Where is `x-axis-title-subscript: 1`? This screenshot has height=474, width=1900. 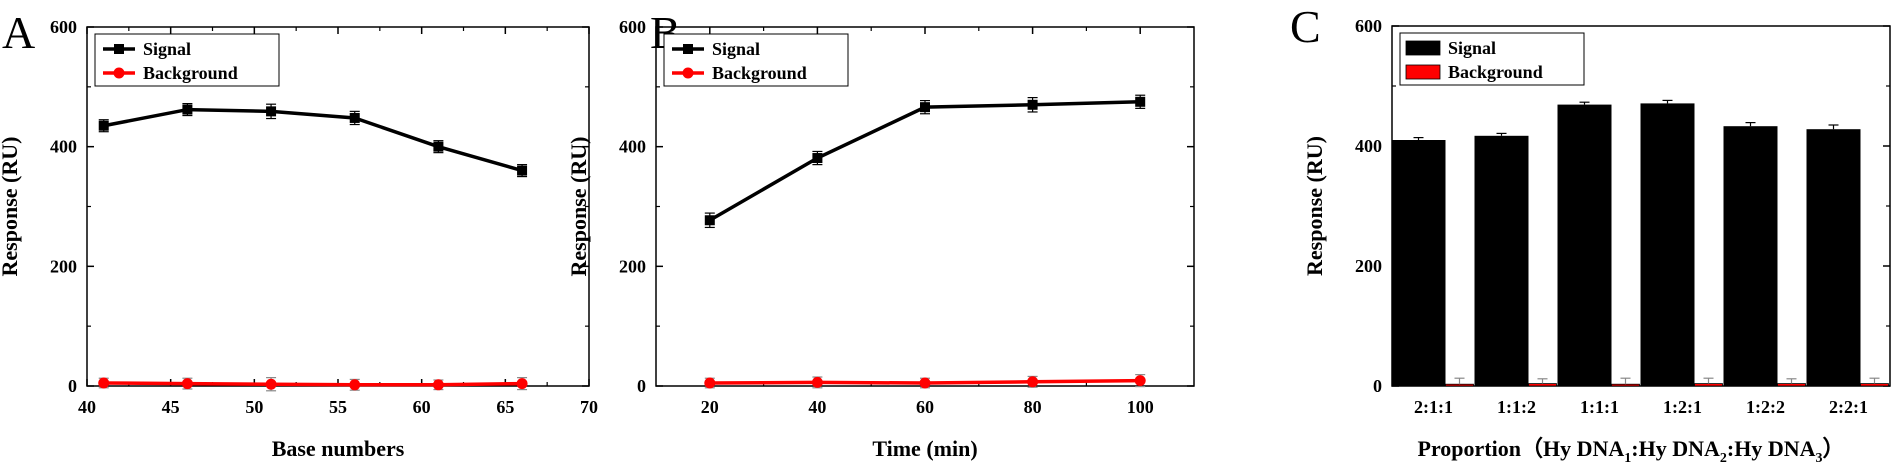
x-axis-title-subscript: 1 is located at coordinates (1627, 458).